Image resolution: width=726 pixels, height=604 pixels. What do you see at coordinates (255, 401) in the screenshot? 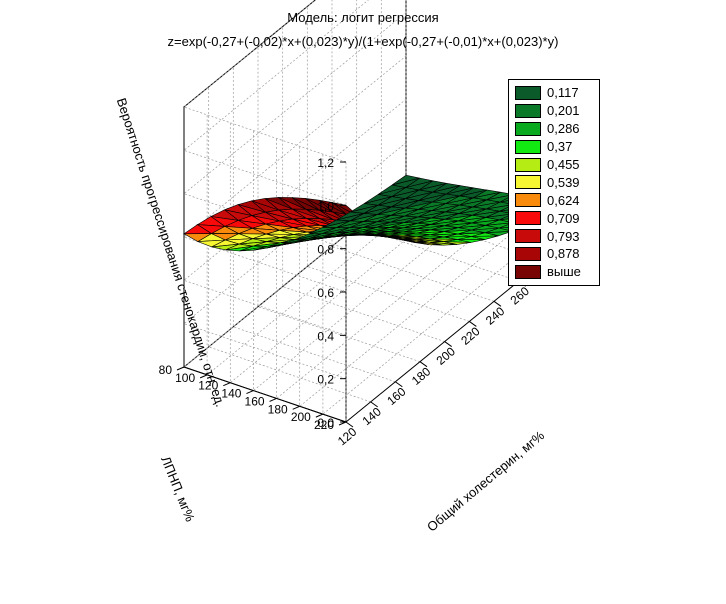
I see `y-tick-label: 160` at bounding box center [255, 401].